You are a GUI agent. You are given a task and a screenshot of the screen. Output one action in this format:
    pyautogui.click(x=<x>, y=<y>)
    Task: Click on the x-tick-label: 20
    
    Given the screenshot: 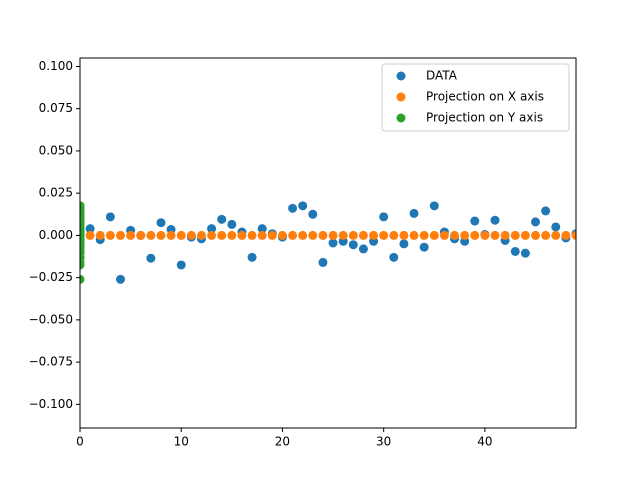 What is the action you would take?
    pyautogui.click(x=282, y=442)
    